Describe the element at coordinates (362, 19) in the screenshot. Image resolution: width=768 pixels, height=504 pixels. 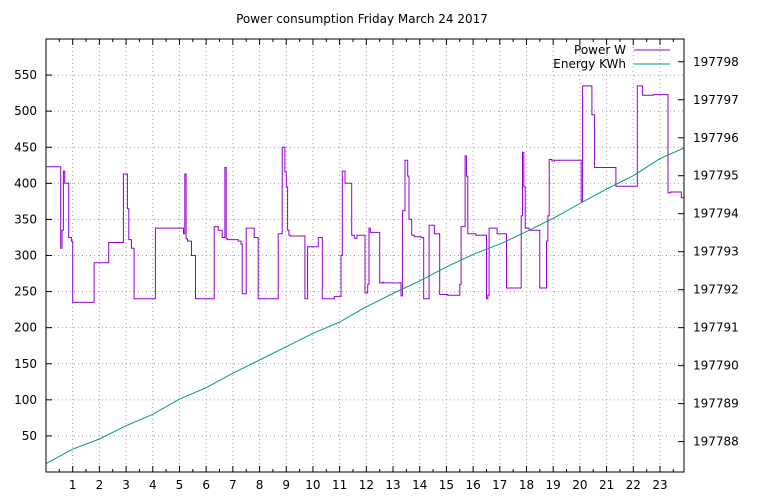
I see `chart-title: Power consumption Friday March 24 2017` at that location.